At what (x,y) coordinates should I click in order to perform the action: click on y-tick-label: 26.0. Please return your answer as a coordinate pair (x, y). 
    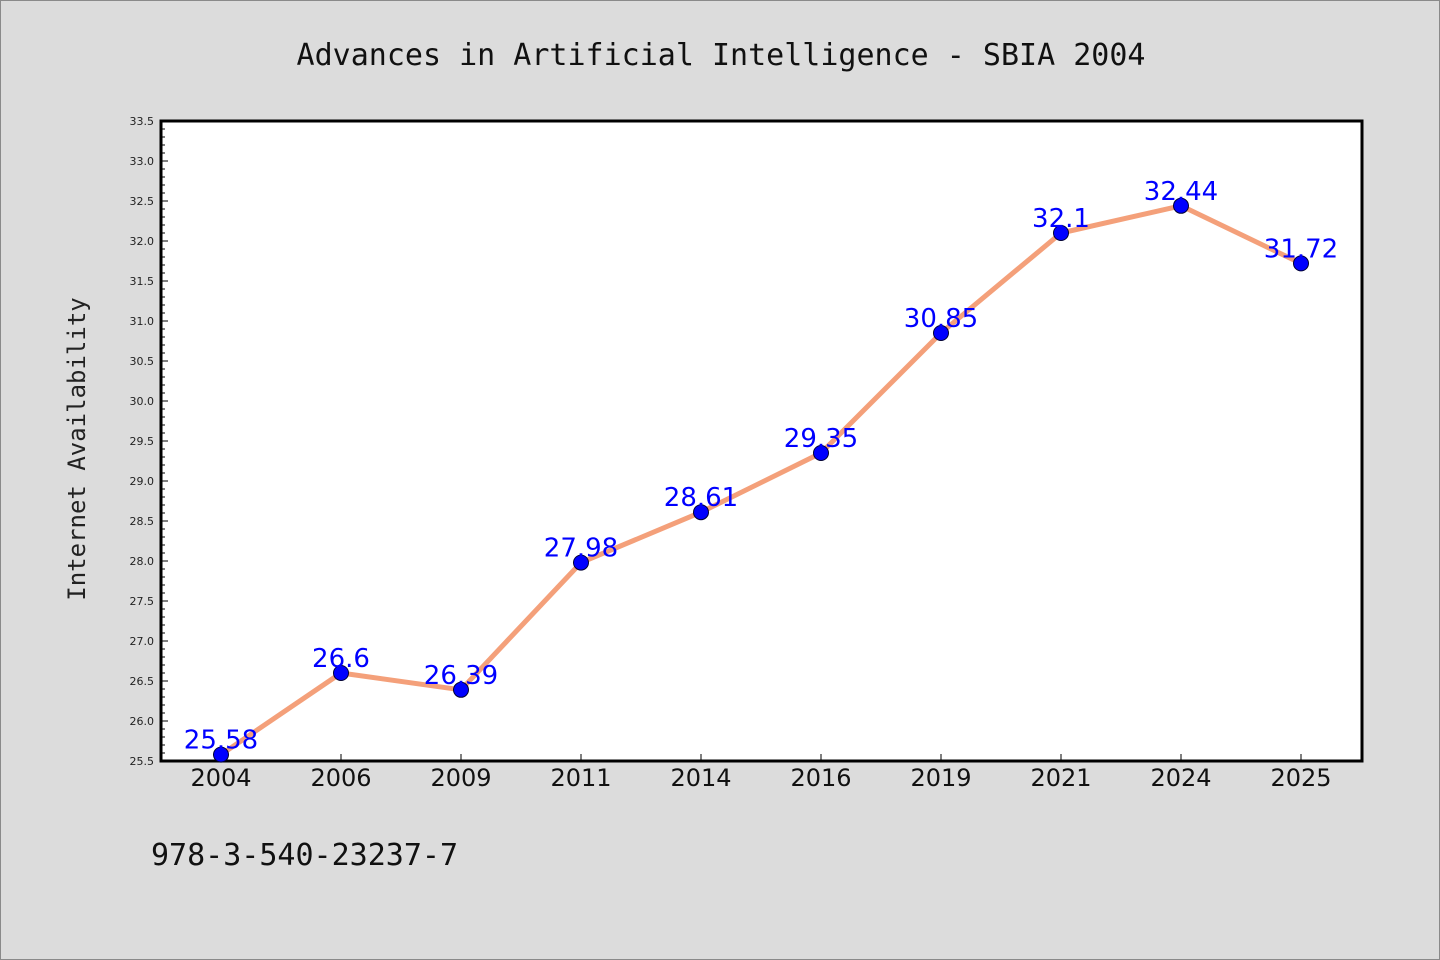
    Looking at the image, I should click on (142, 721).